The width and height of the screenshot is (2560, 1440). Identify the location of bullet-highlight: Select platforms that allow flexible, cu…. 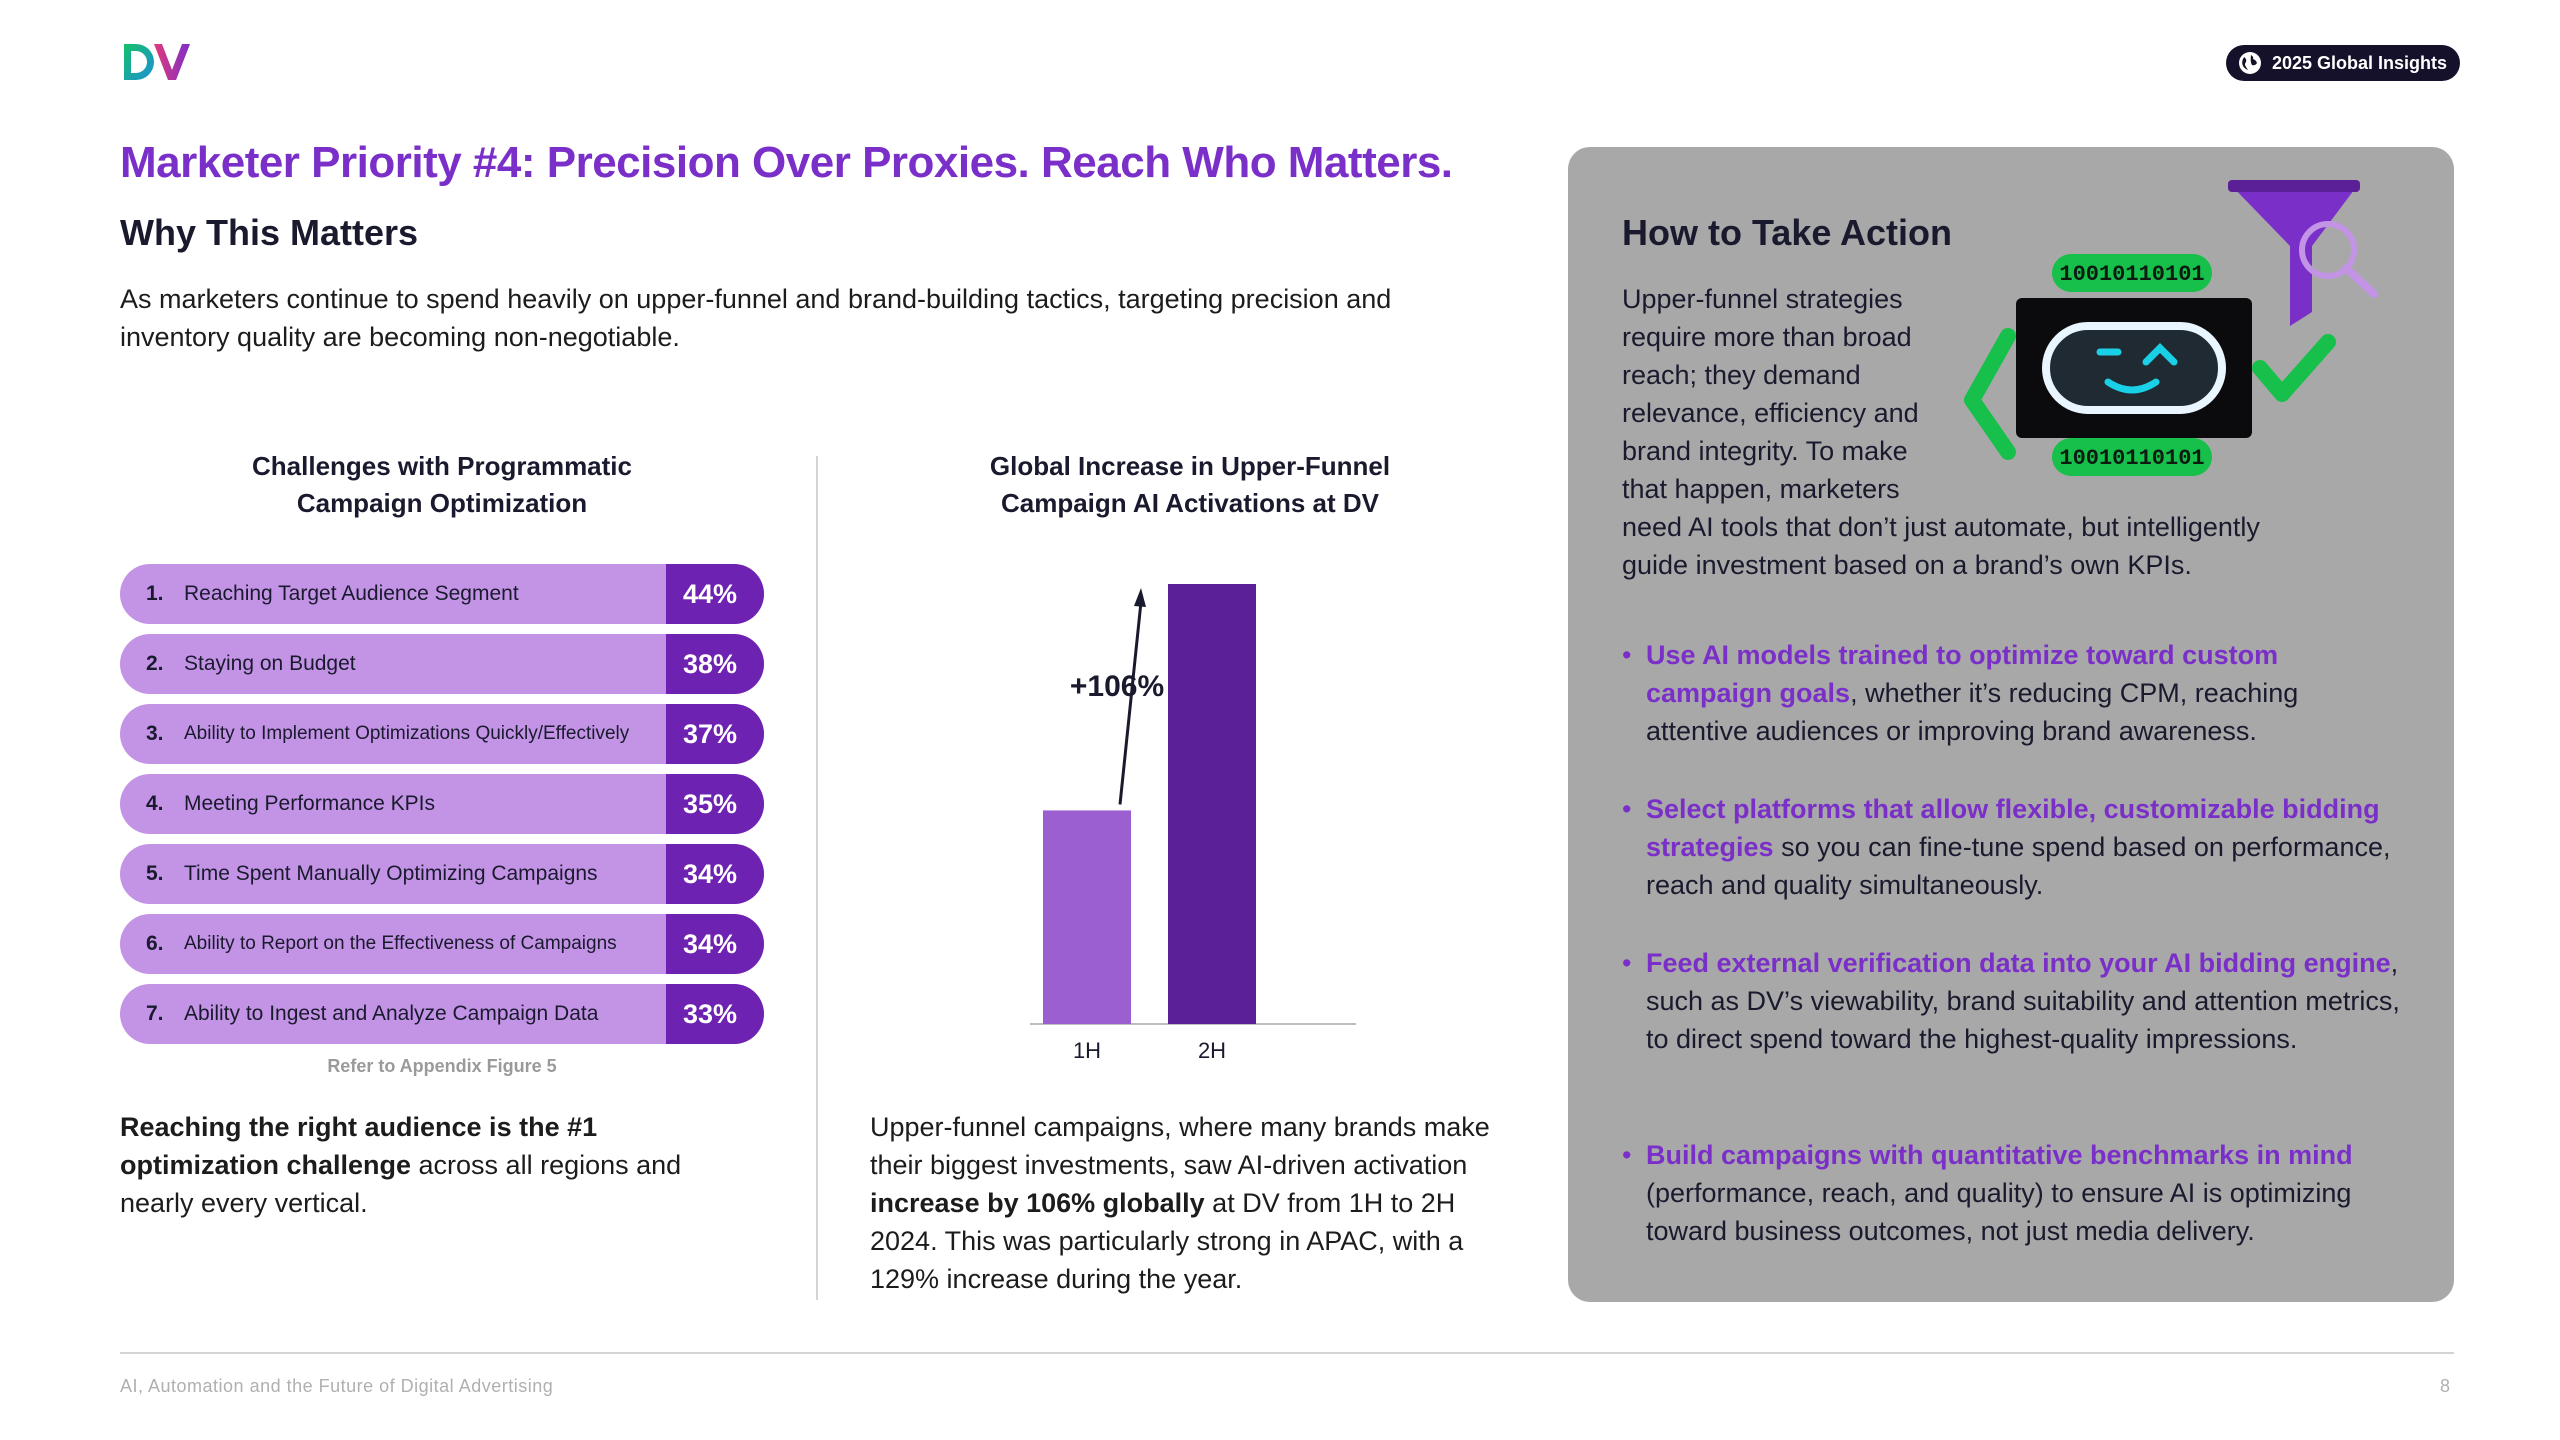
(2013, 828).